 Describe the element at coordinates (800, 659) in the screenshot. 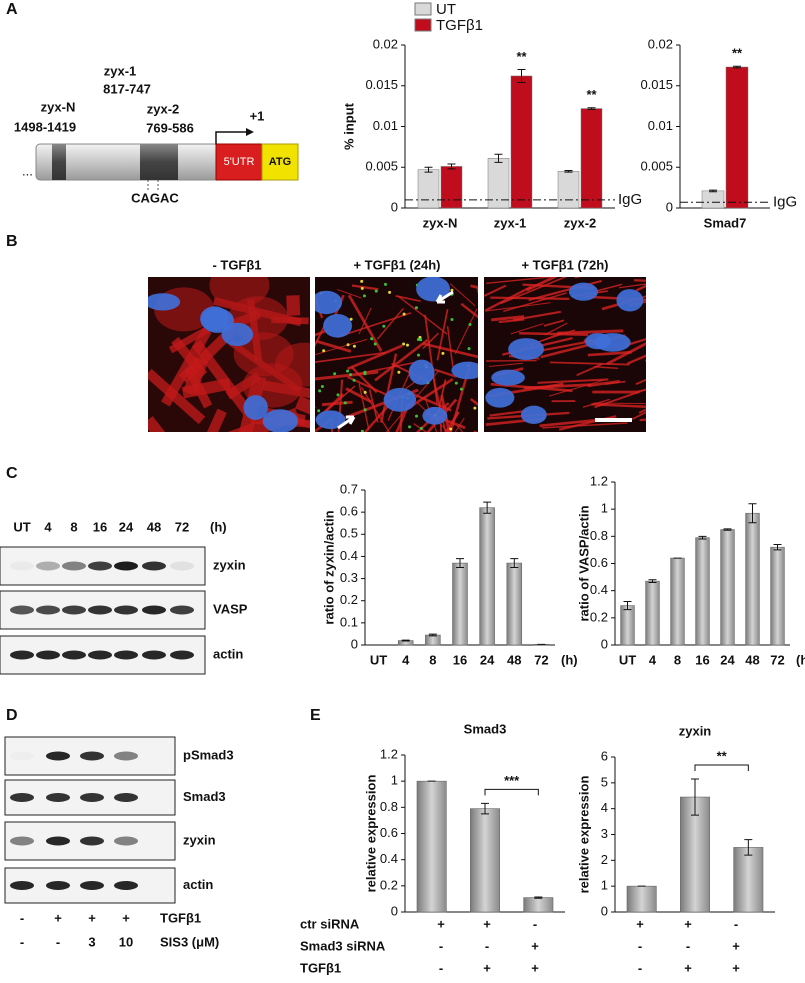

I see `x-axis-label: (h` at that location.